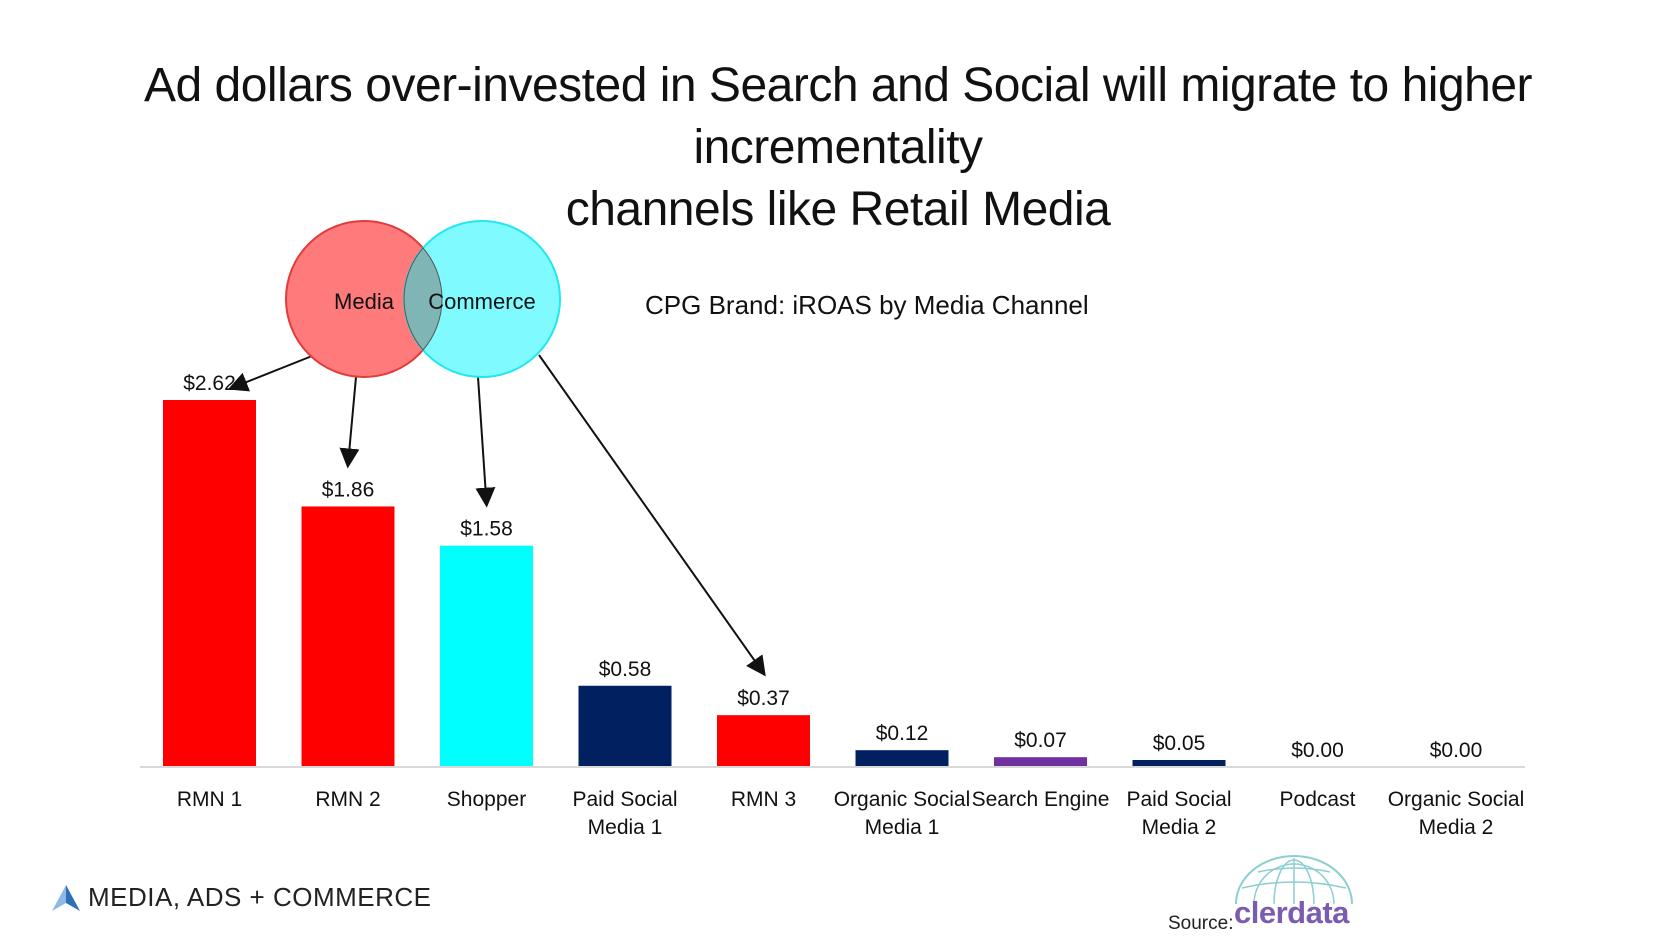 Image resolution: width=1676 pixels, height=944 pixels. Describe the element at coordinates (482, 301) in the screenshot. I see `venn-label-commerce: Commerce` at that location.